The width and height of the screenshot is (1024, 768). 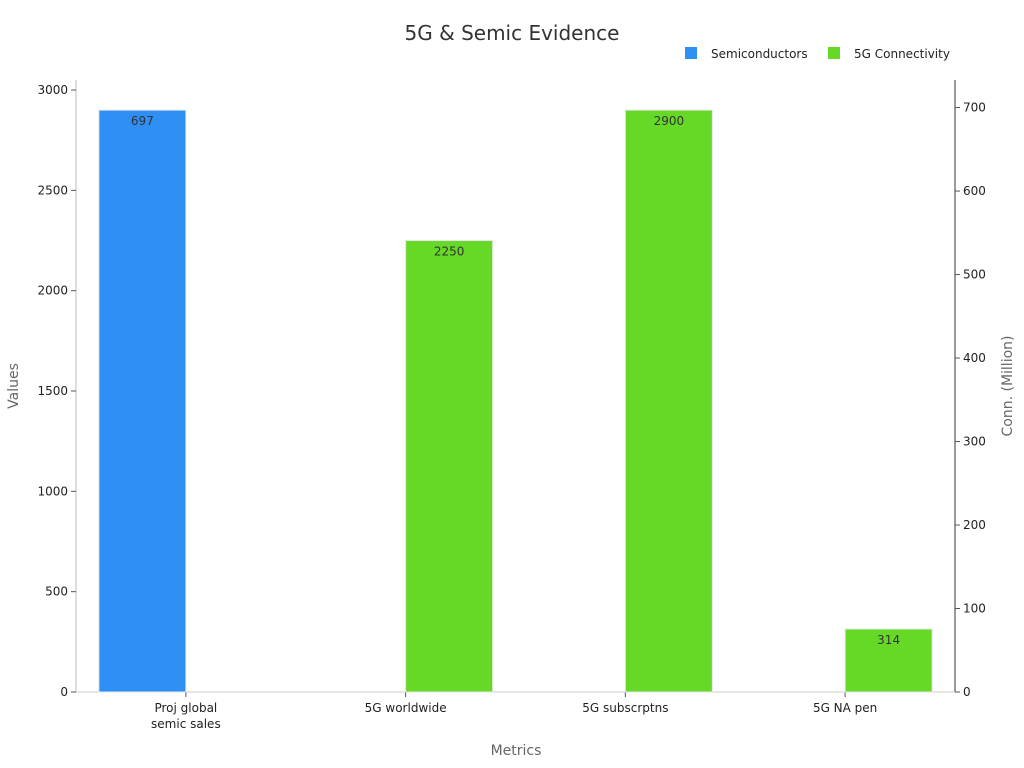 I want to click on legend: Semiconductors 5G Connectivity, so click(x=817, y=54).